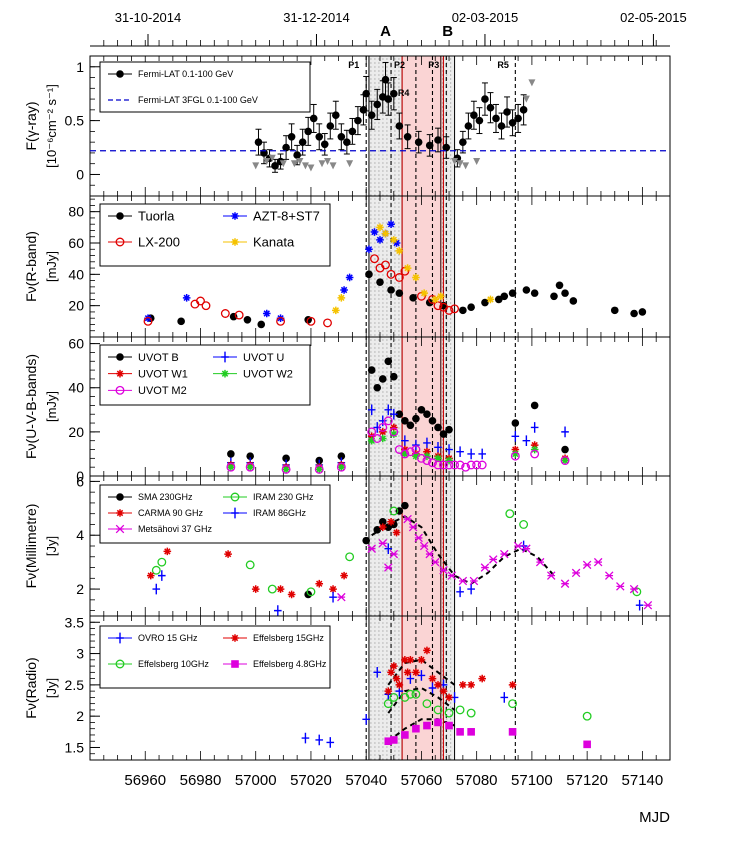 This screenshot has width=747, height=859. What do you see at coordinates (256, 780) in the screenshot?
I see `x-tick-label: 57000` at bounding box center [256, 780].